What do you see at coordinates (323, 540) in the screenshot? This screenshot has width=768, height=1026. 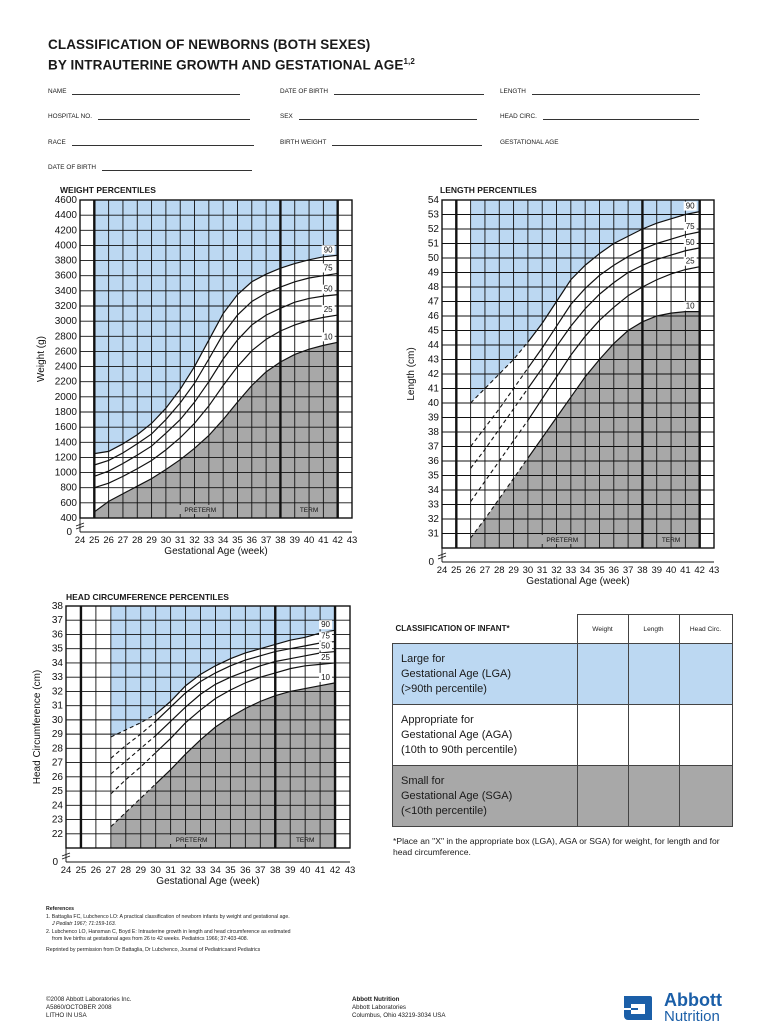 I see `weight-x-tick-label: 41` at bounding box center [323, 540].